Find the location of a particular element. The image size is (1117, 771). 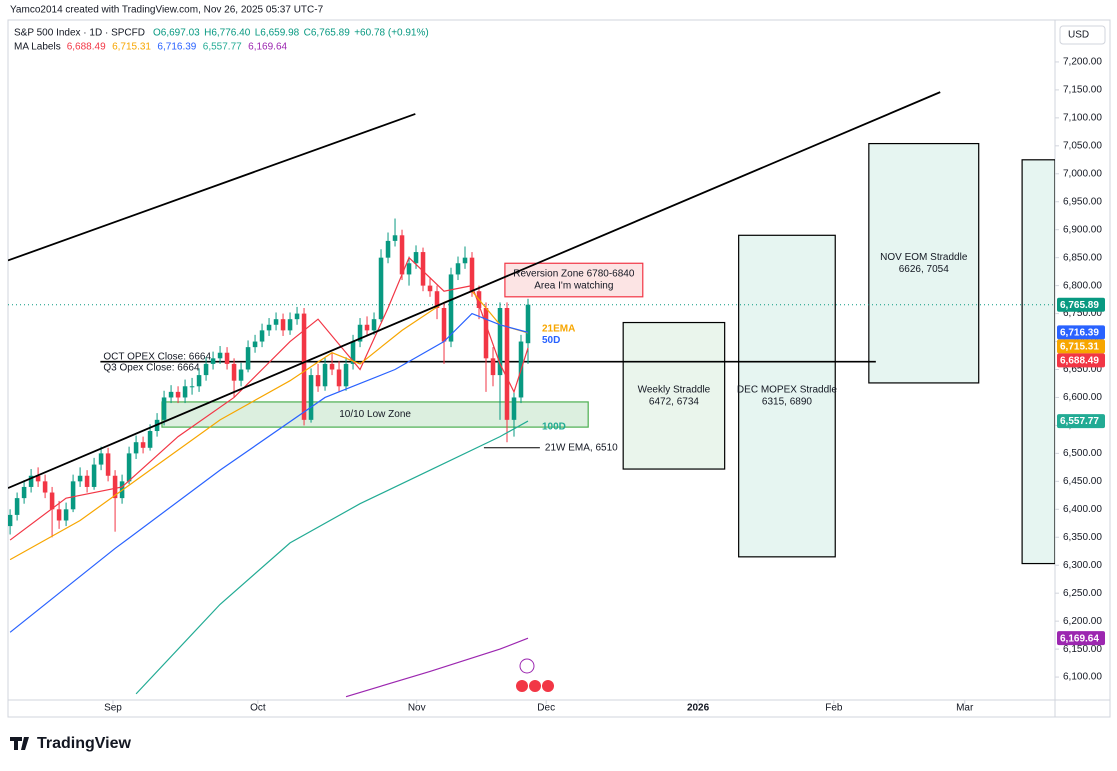

box-label: 6315, 6890 is located at coordinates (787, 402).